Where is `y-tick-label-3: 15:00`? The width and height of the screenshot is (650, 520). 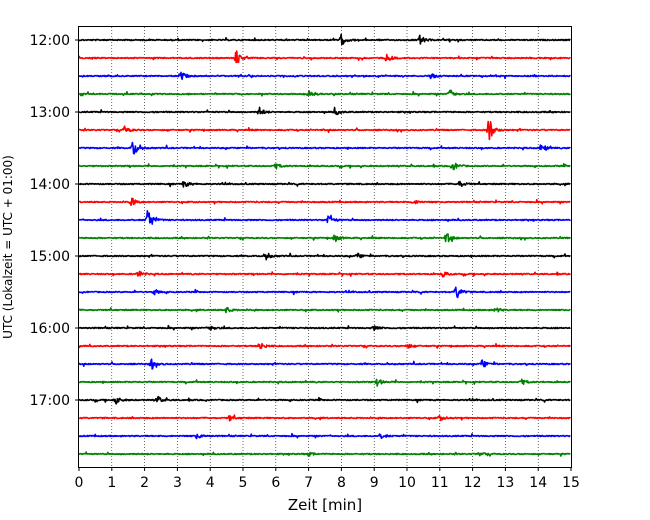 y-tick-label-3: 15:00 is located at coordinates (50, 257).